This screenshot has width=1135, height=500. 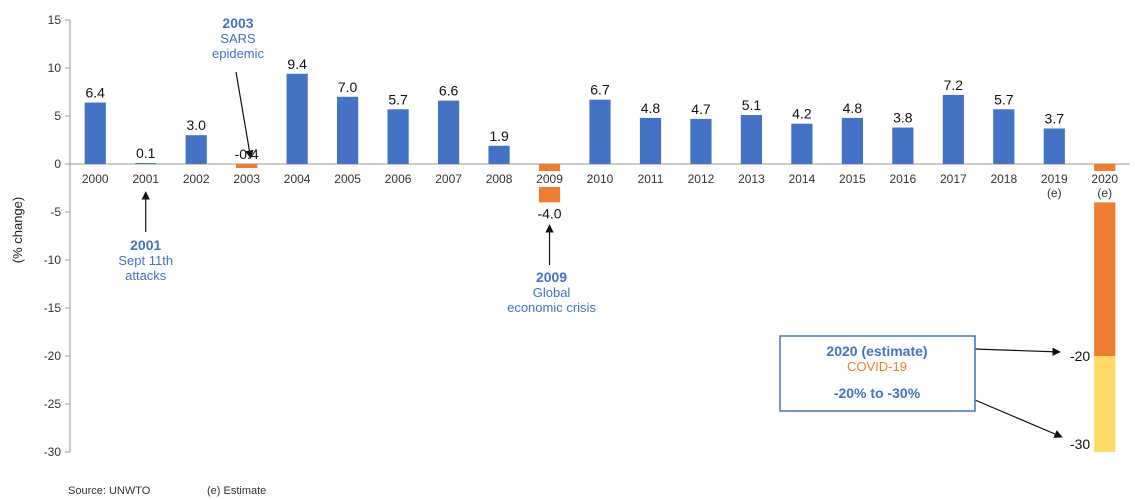 What do you see at coordinates (57, 116) in the screenshot?
I see `y-tick-label: 5` at bounding box center [57, 116].